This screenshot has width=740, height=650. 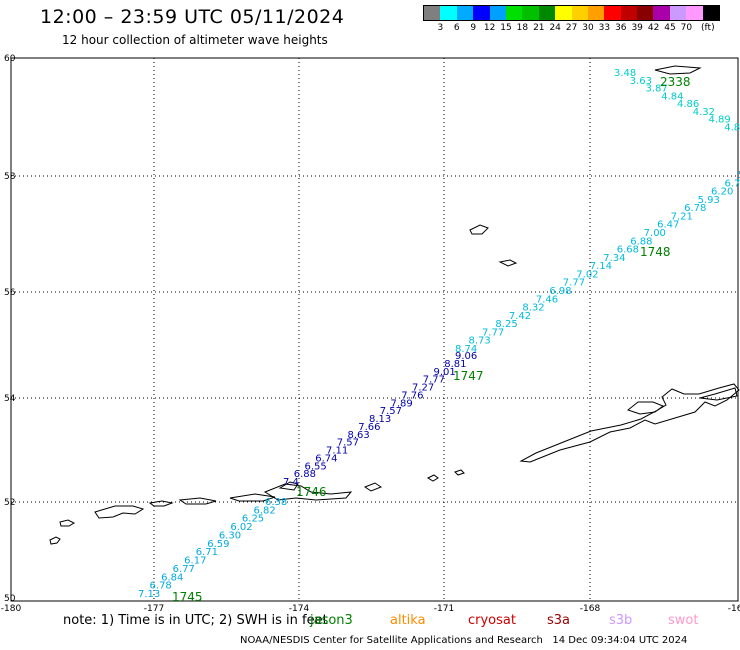 What do you see at coordinates (621, 28) in the screenshot?
I see `legend-label: 36` at bounding box center [621, 28].